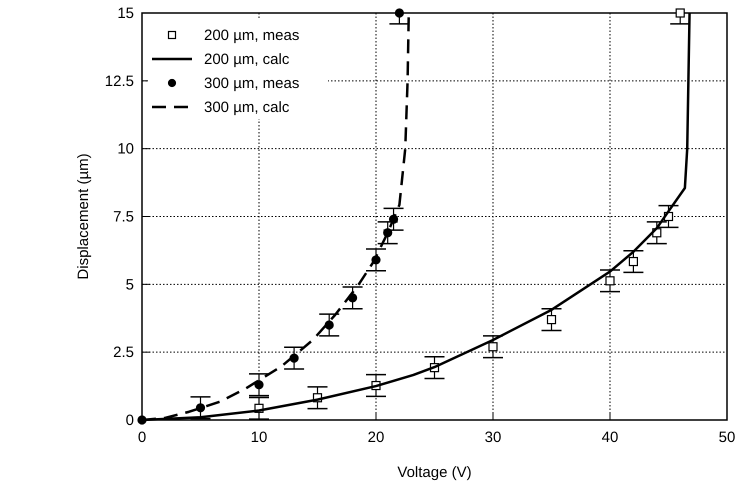 This screenshot has height=499, width=748. What do you see at coordinates (125, 13) in the screenshot?
I see `y-tick-label: 15` at bounding box center [125, 13].